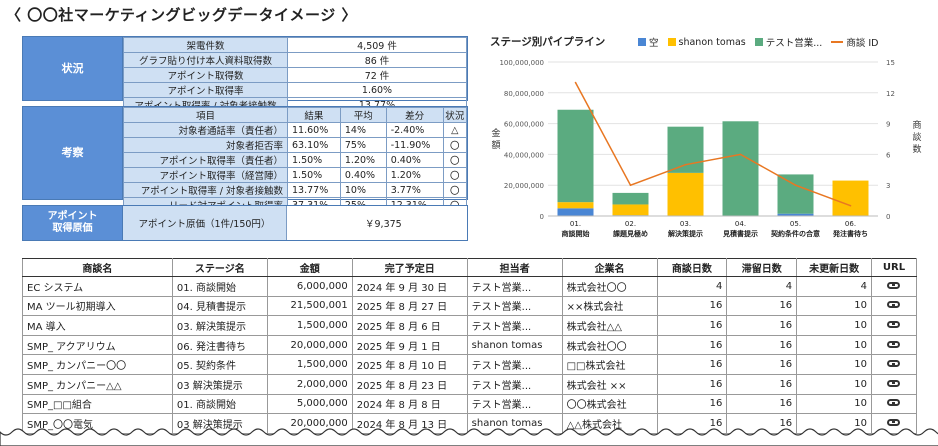 This screenshot has width=938, height=446. What do you see at coordinates (314, 145) in the screenshot?
I see `analysis-result: 63.10%` at bounding box center [314, 145].